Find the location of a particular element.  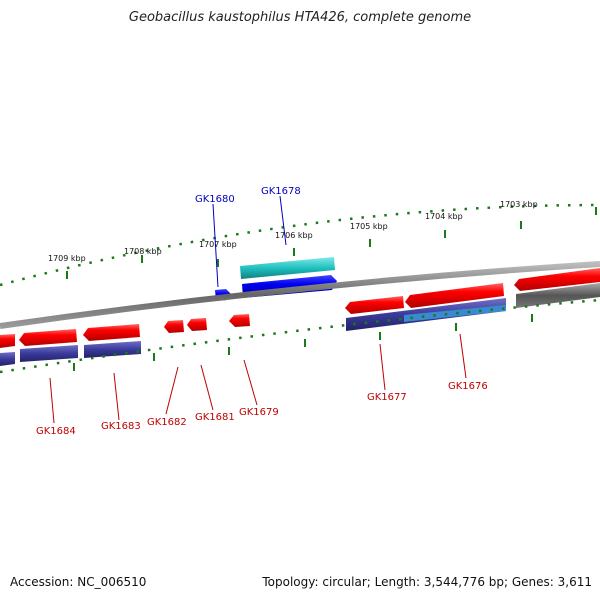

gene-label: GK1678 is located at coordinates (281, 191).